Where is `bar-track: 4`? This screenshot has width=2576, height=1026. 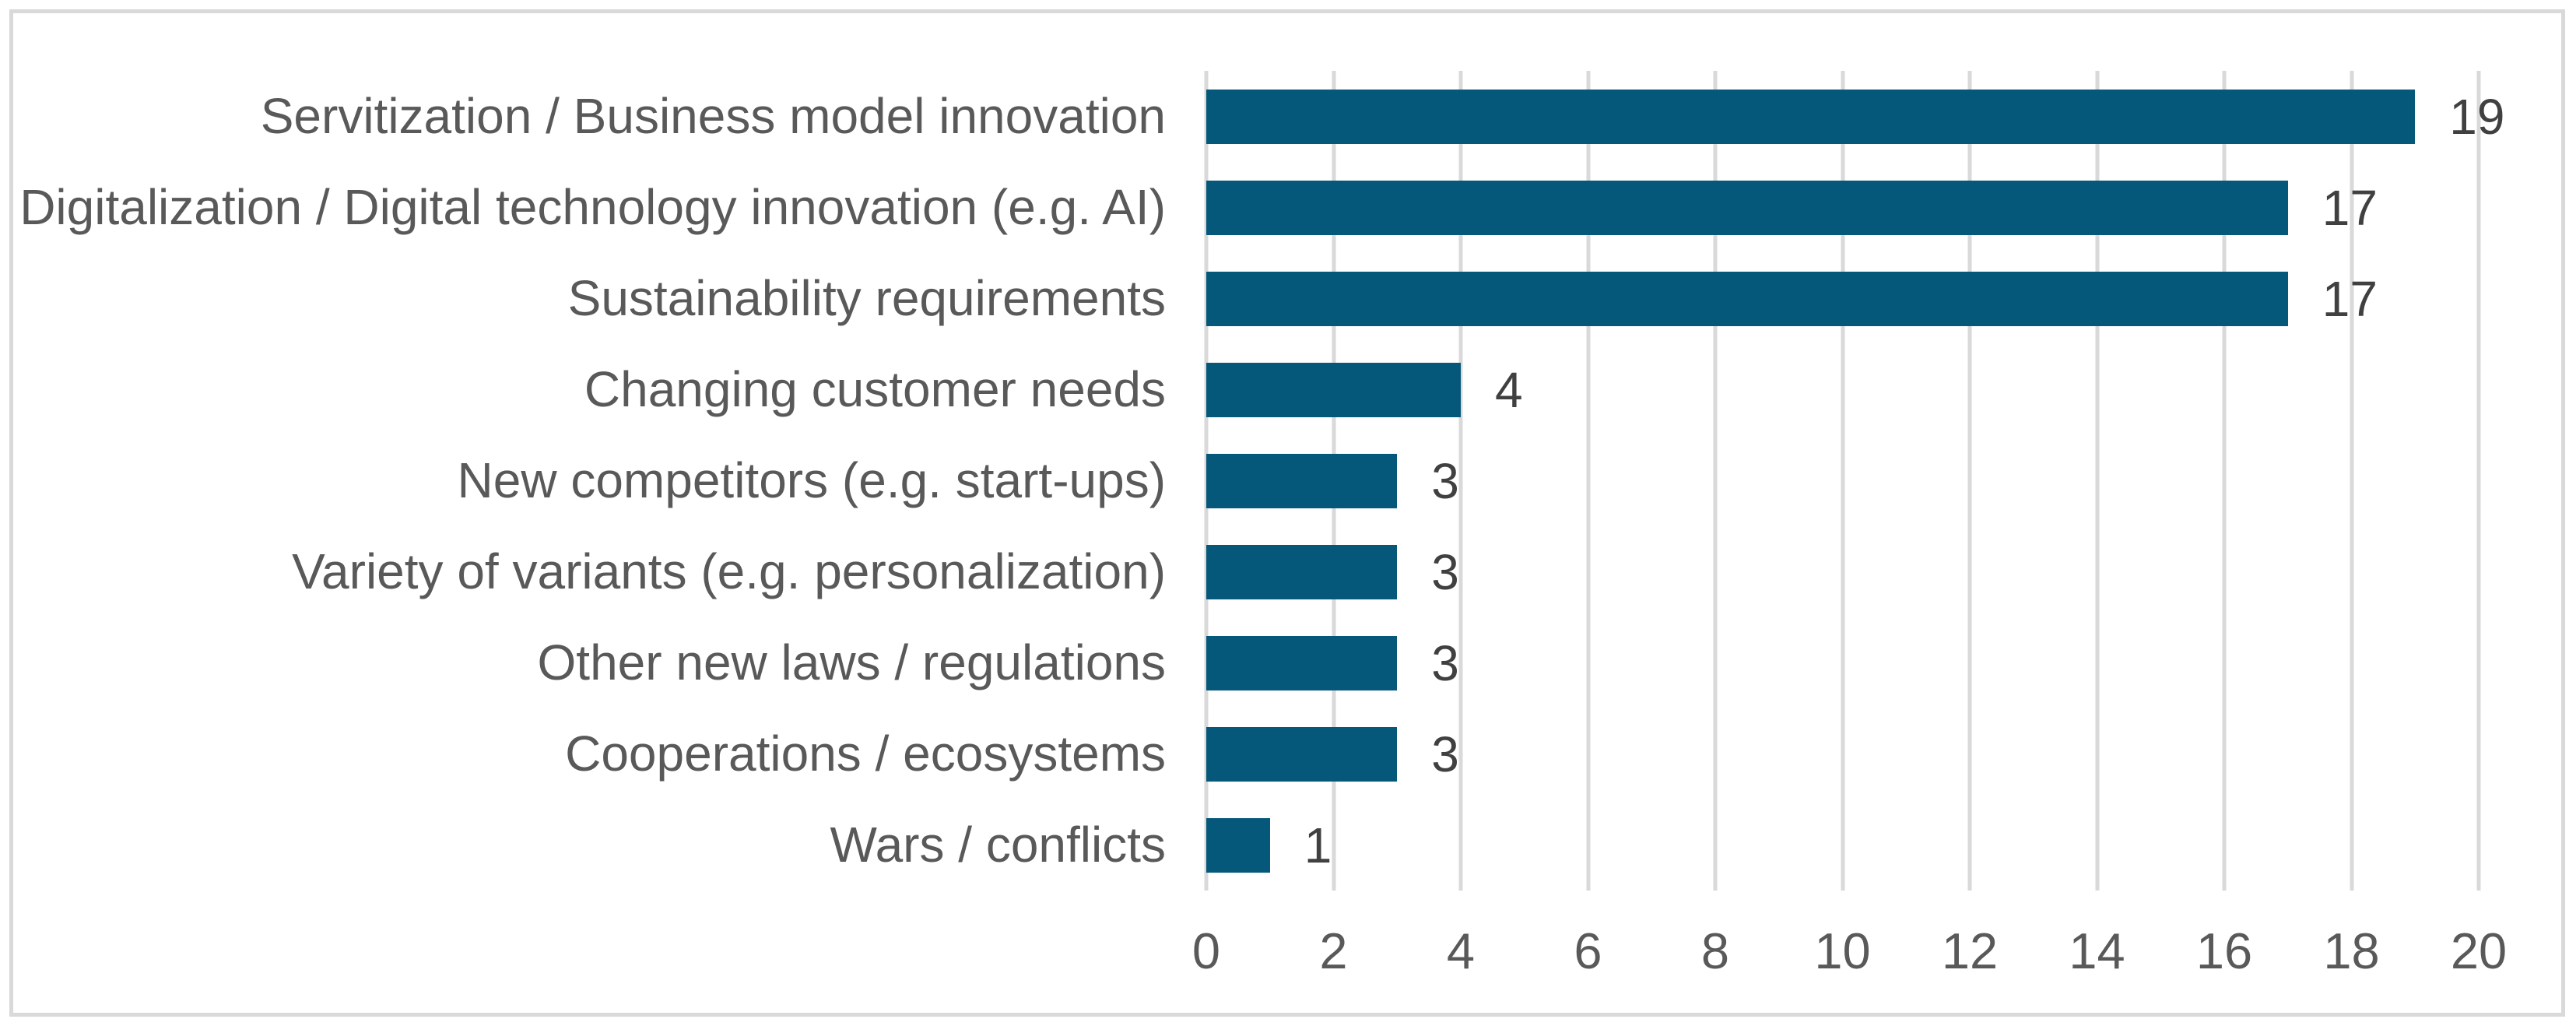
bar-track: 4 is located at coordinates (1843, 390).